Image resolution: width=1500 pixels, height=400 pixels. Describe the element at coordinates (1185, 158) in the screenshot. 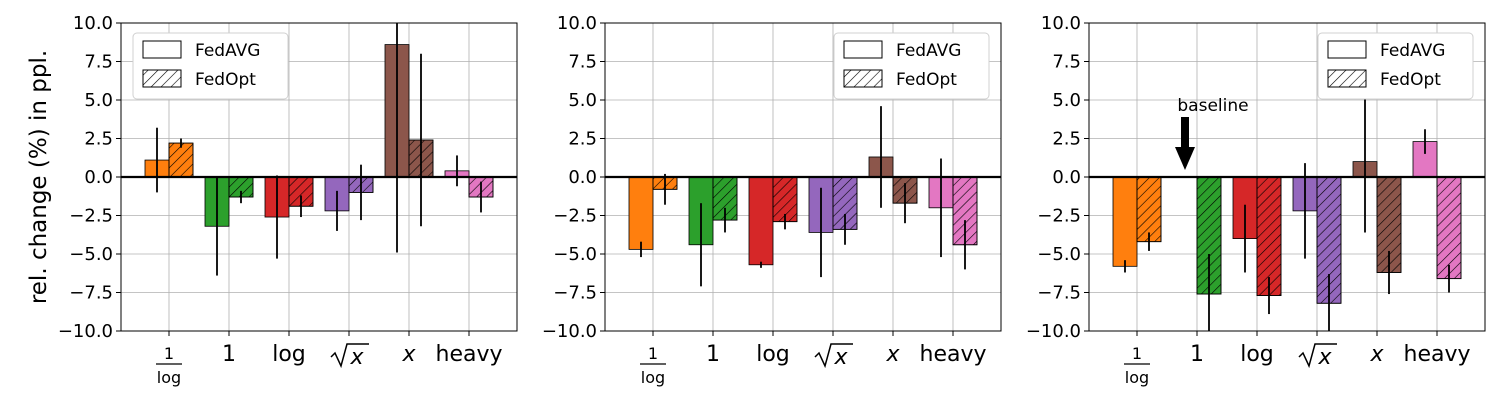

I see `baseline-arrow-head` at that location.